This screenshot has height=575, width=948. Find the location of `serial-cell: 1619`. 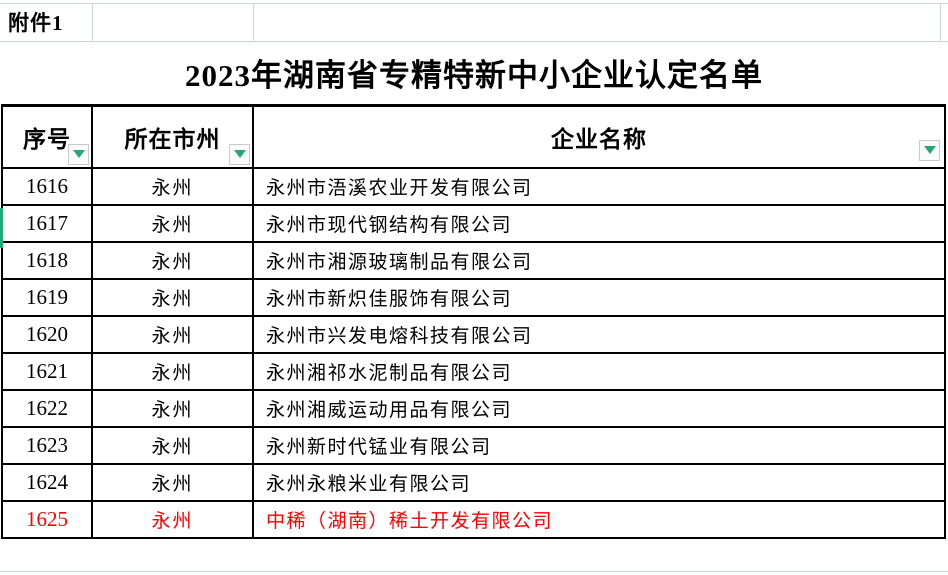

serial-cell: 1619 is located at coordinates (47, 297).